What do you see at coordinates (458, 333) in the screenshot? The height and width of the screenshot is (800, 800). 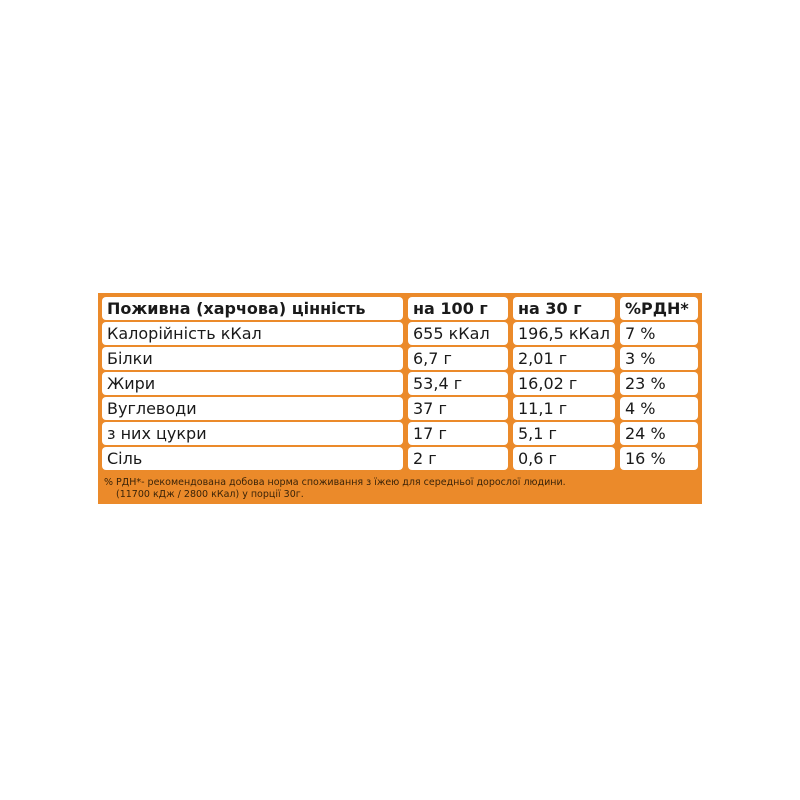 I see `row-calories-100g: 655 кКал` at bounding box center [458, 333].